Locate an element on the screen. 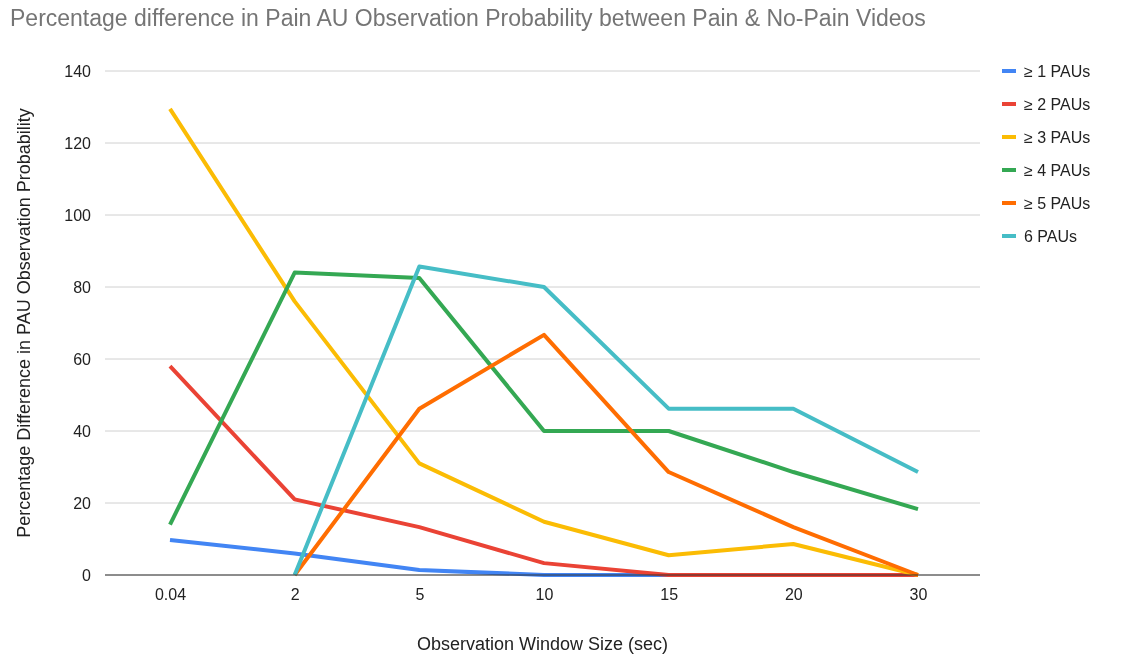  y-tick-label: 140 is located at coordinates (78, 71).